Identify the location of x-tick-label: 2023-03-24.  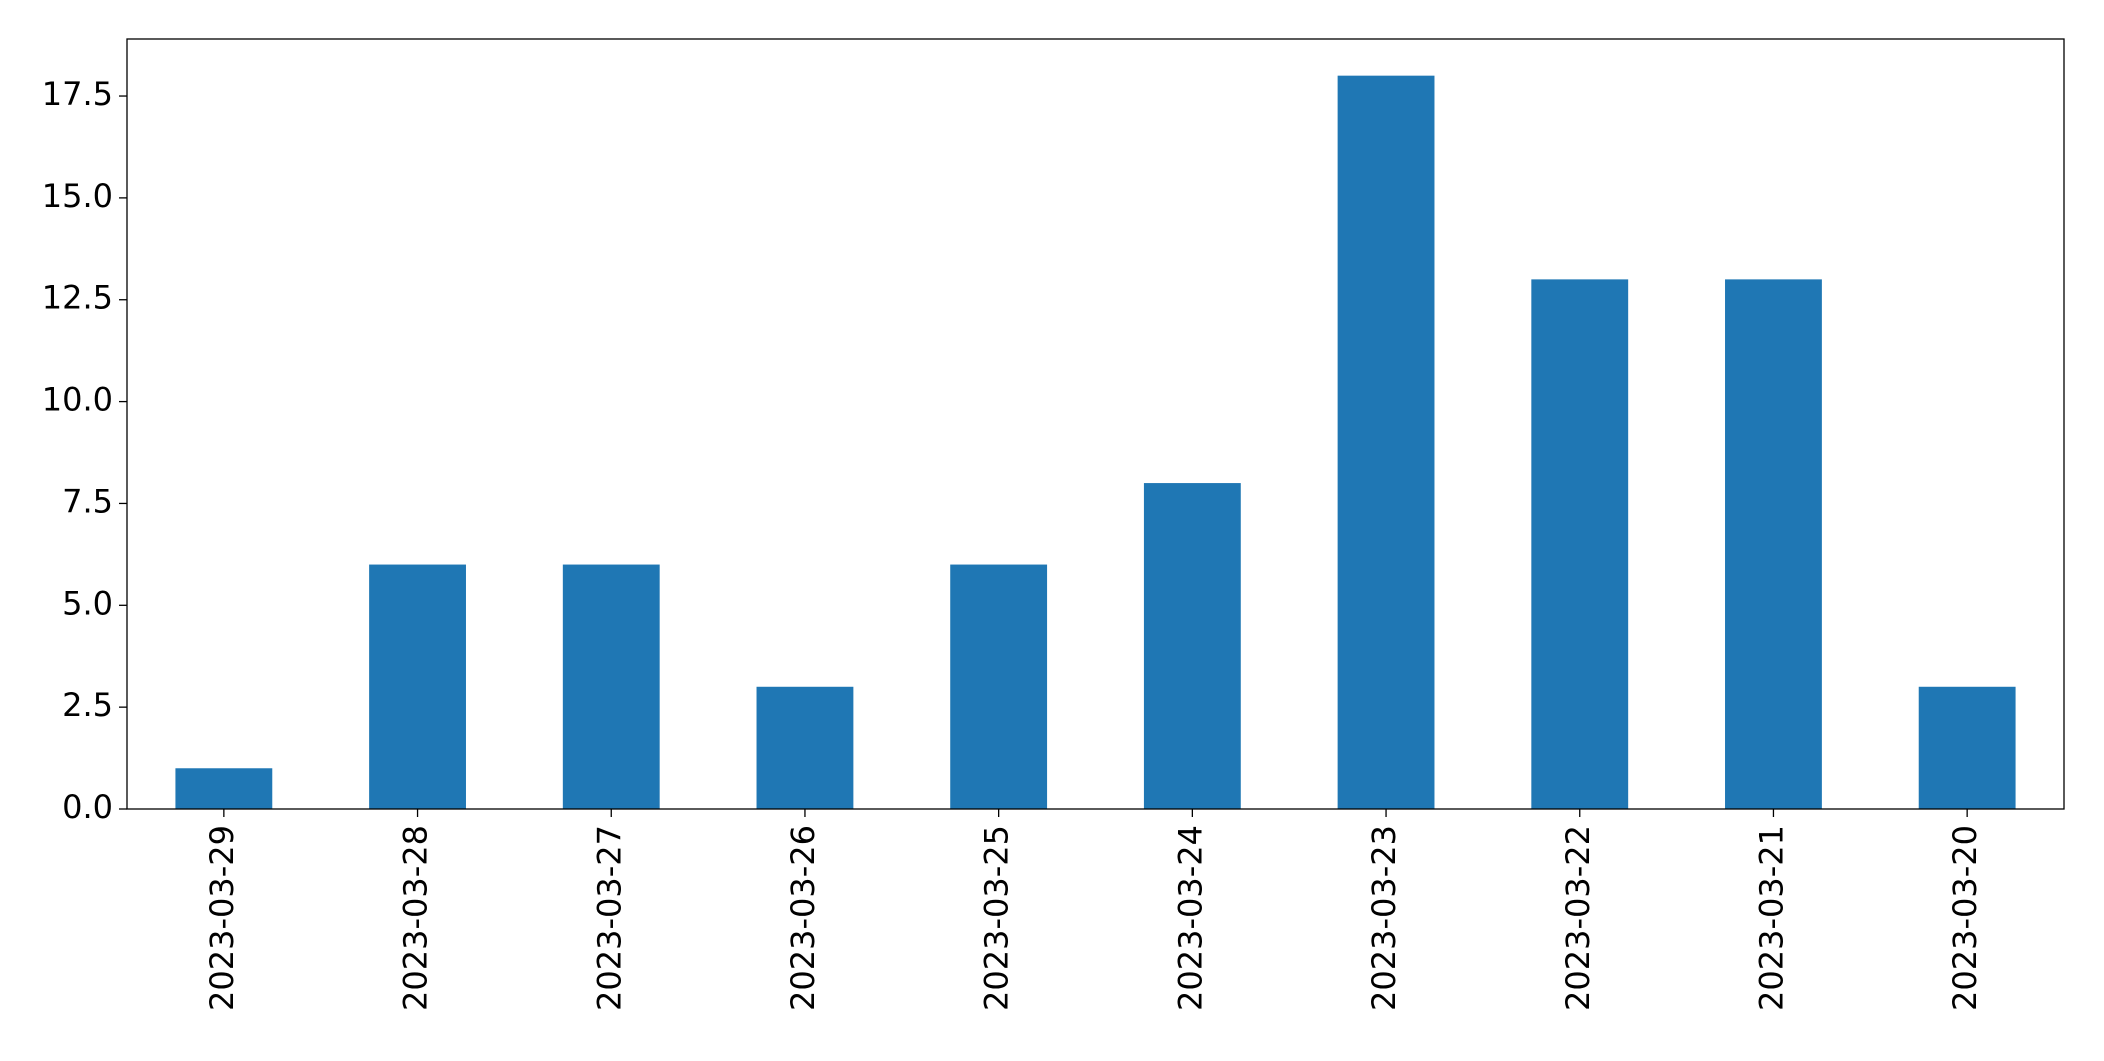
(1190, 918).